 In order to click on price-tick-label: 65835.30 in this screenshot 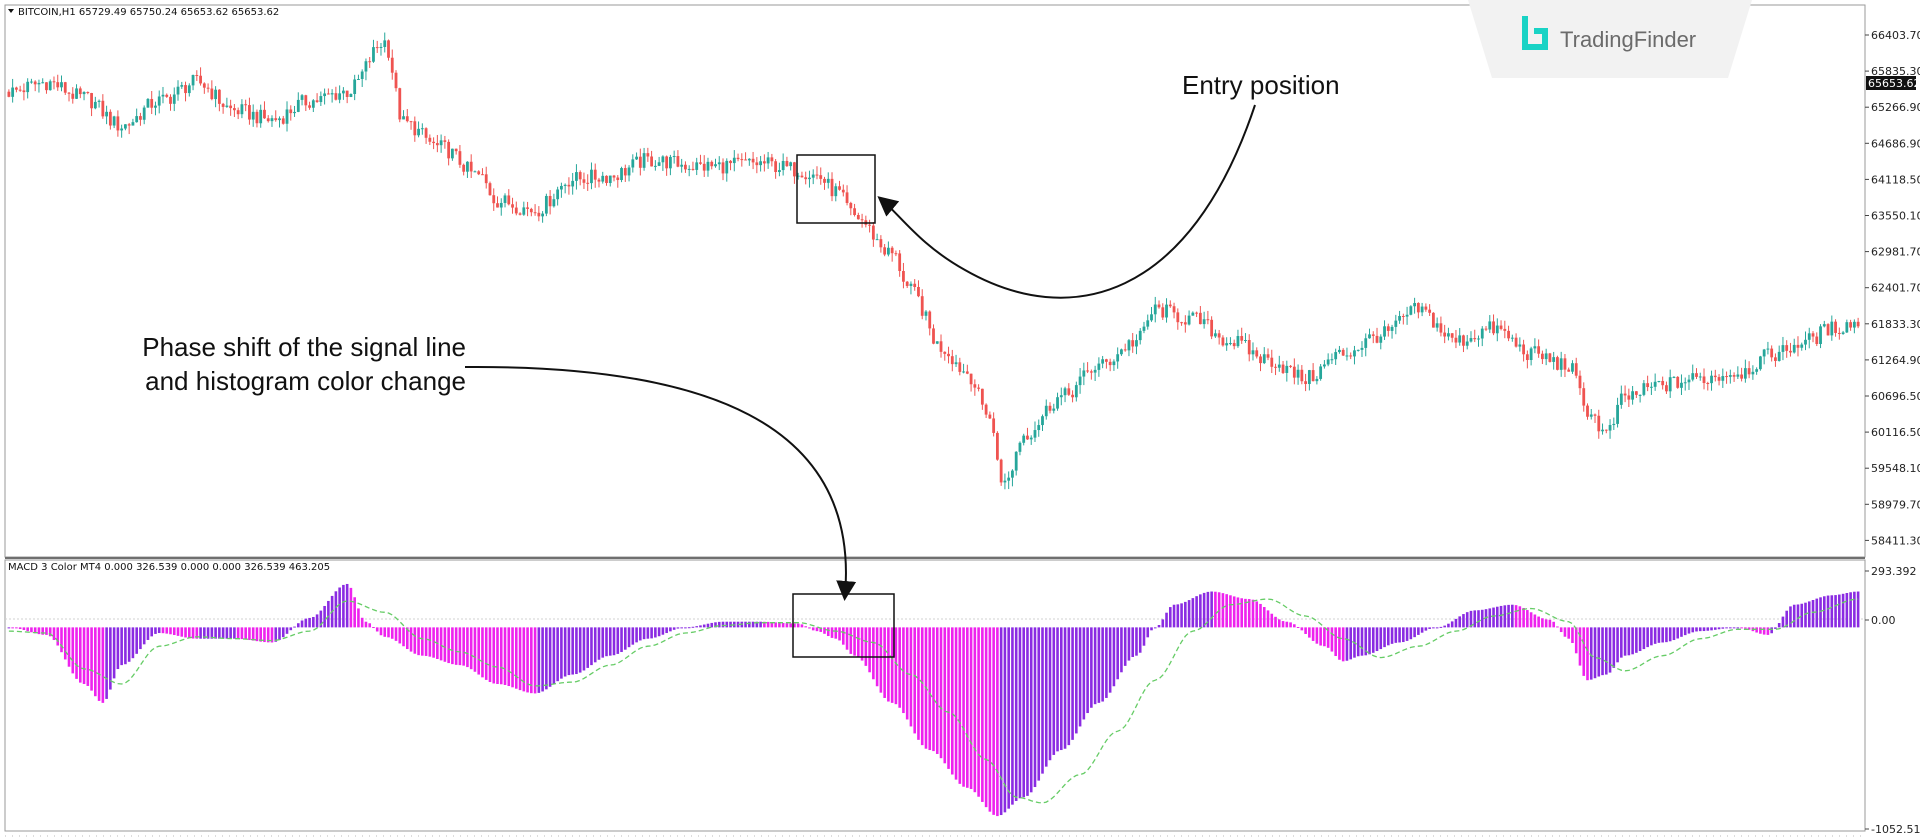, I will do `click(1895, 71)`.